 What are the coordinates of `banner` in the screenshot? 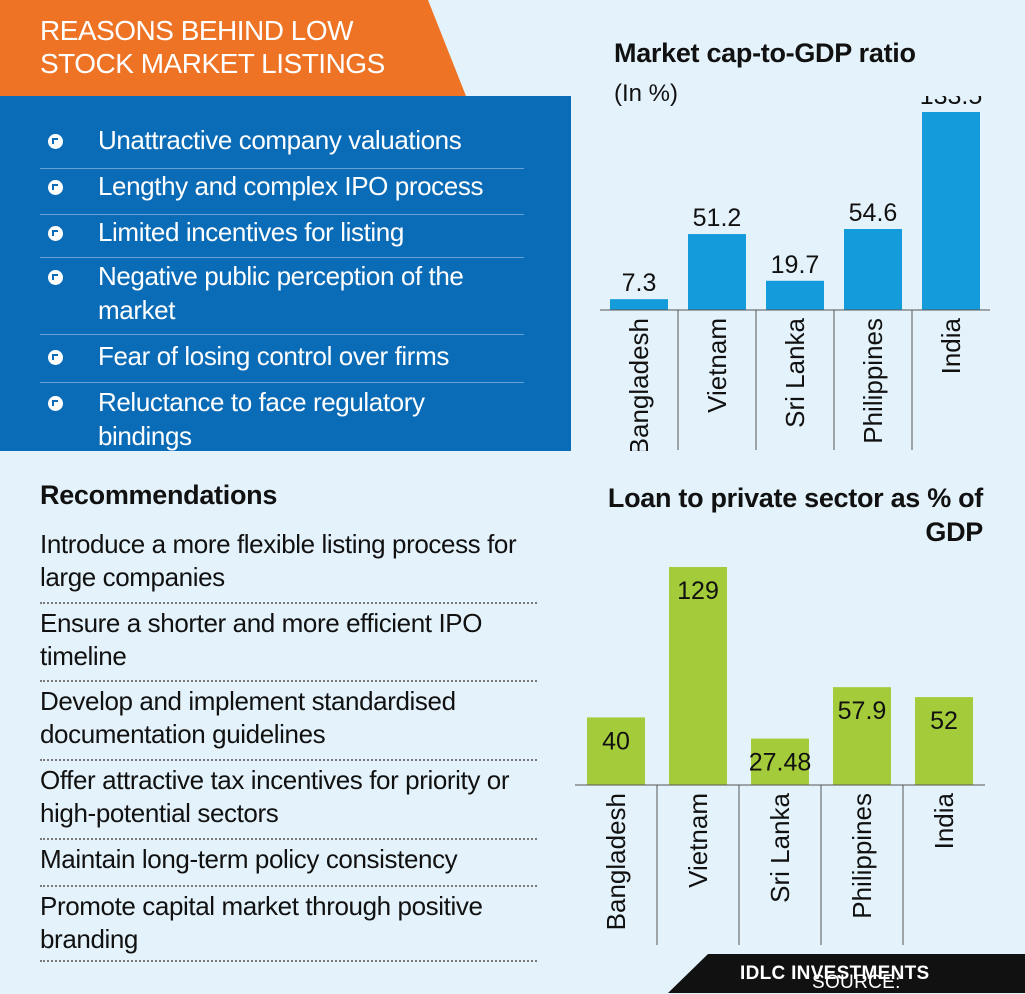 It's located at (233, 48).